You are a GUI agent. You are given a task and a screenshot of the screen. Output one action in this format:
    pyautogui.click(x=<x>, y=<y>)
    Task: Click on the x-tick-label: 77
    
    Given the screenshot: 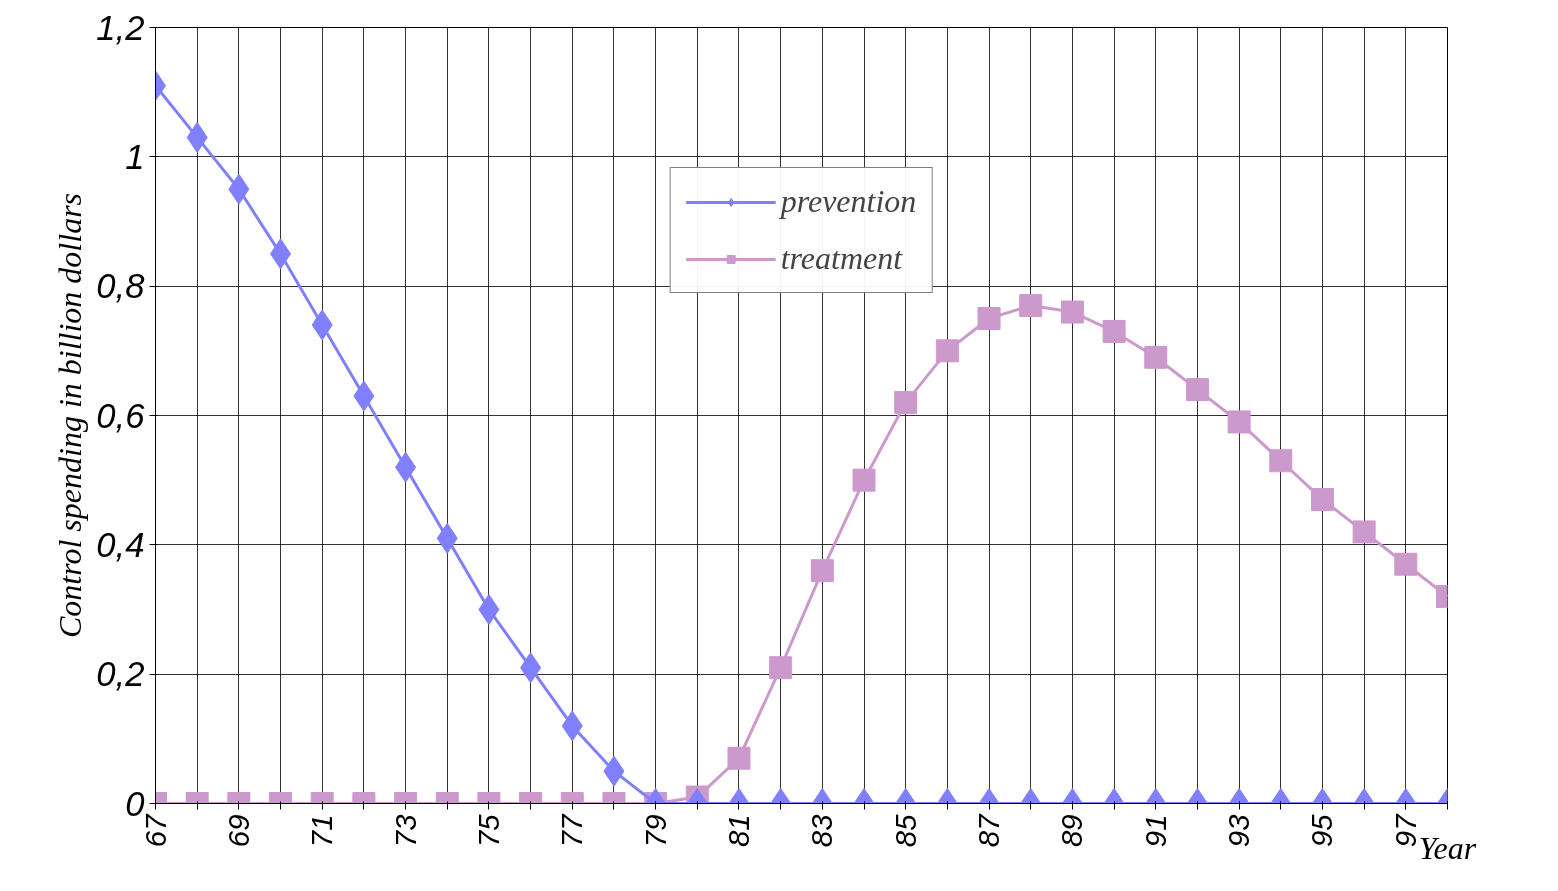 What is the action you would take?
    pyautogui.click(x=572, y=830)
    